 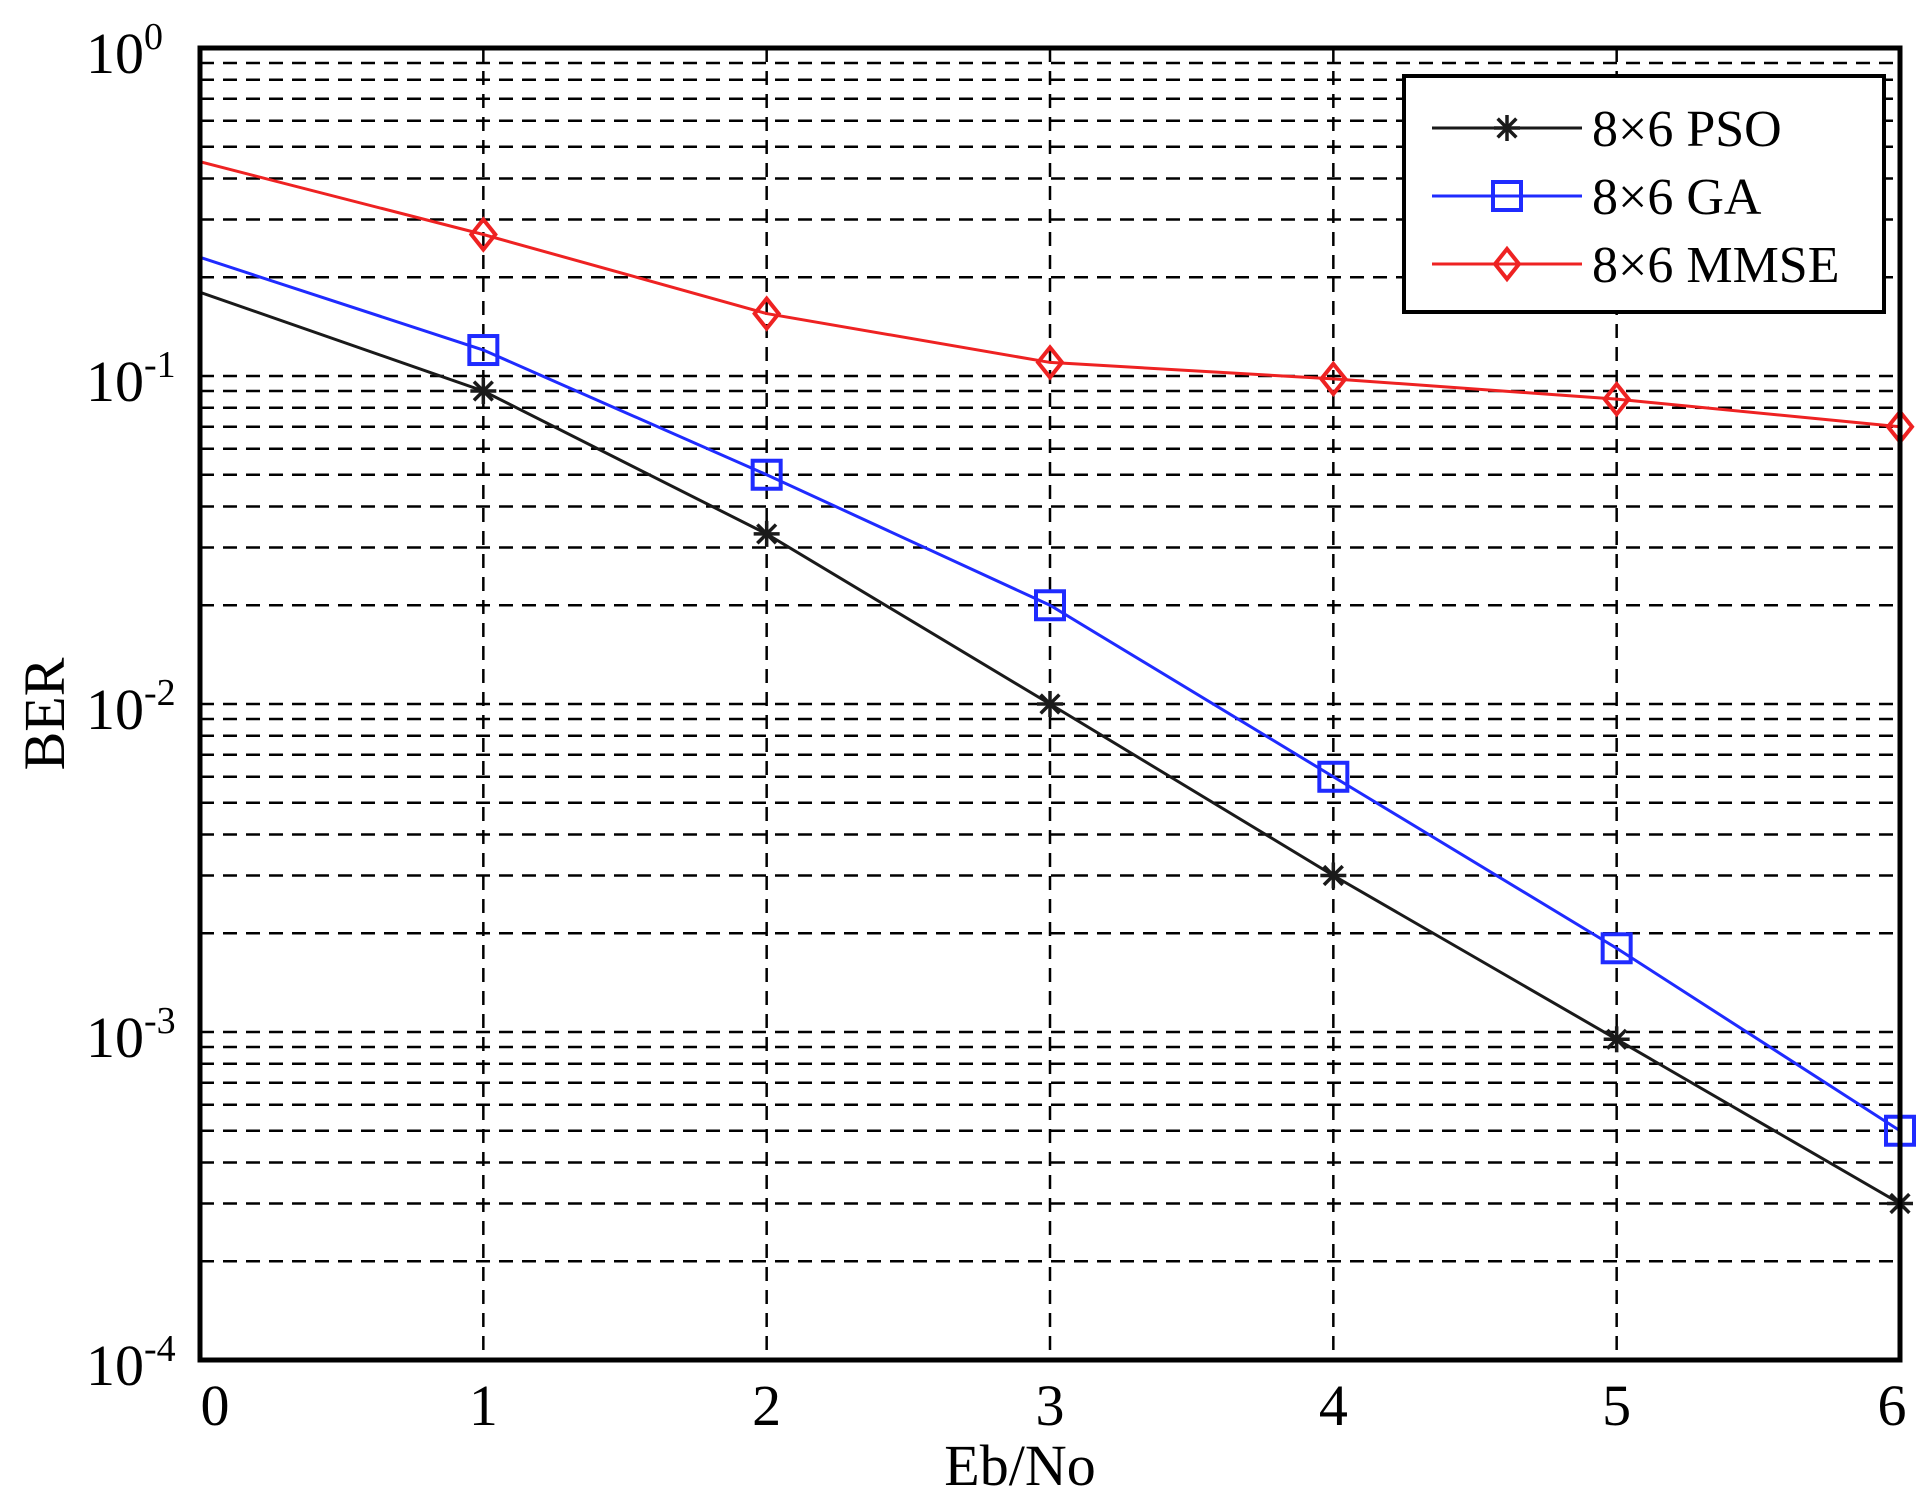 I want to click on x-tick-label: 5, so click(x=1616, y=1405).